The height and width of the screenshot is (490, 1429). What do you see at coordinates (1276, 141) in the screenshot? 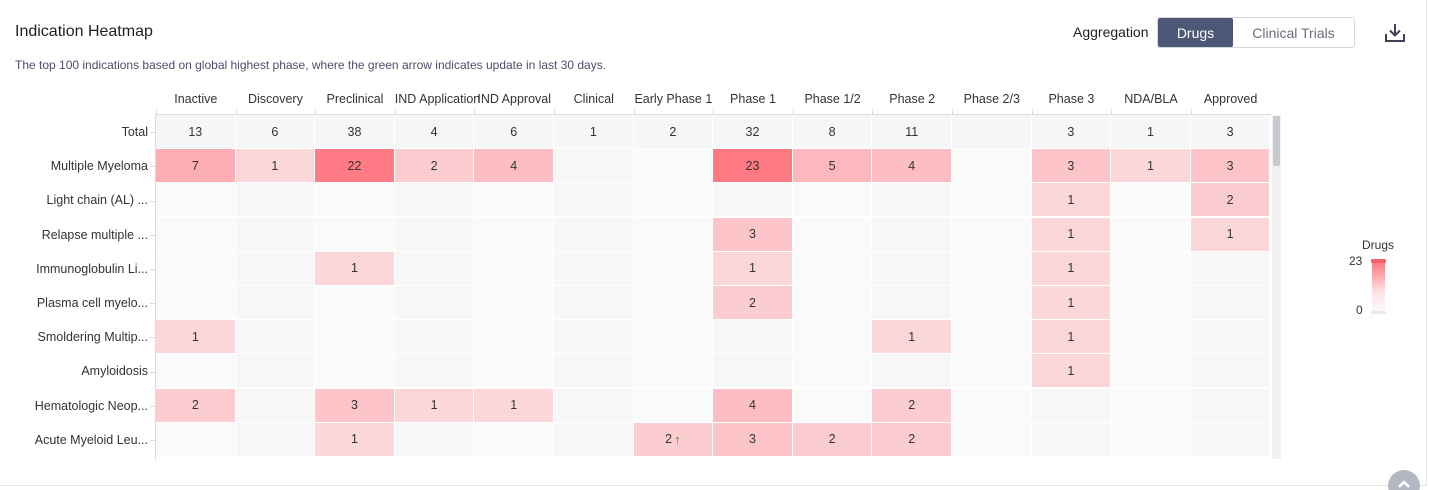
I see `heatmap-scrollbar-thumb` at bounding box center [1276, 141].